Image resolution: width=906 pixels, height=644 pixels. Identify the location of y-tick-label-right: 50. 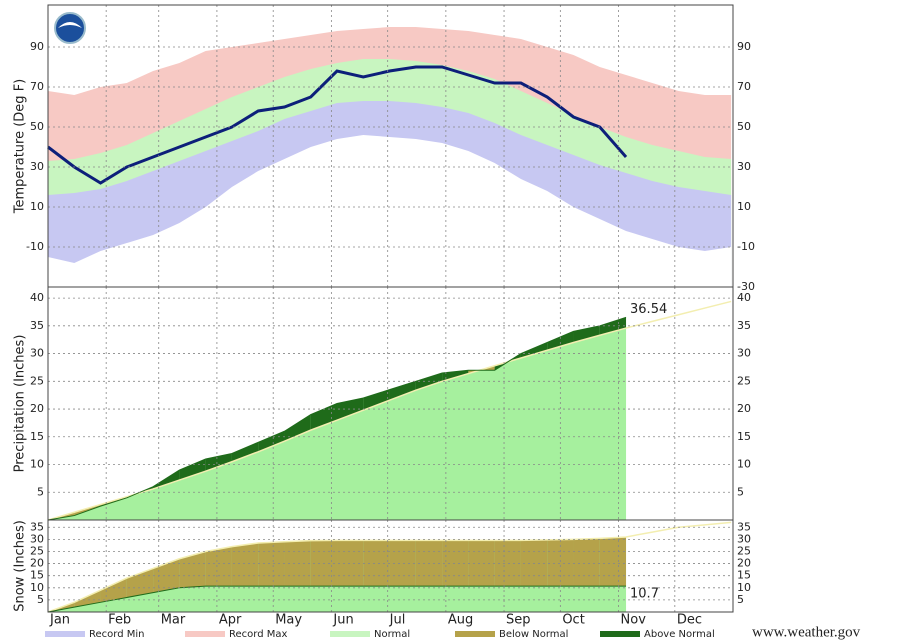
(744, 126).